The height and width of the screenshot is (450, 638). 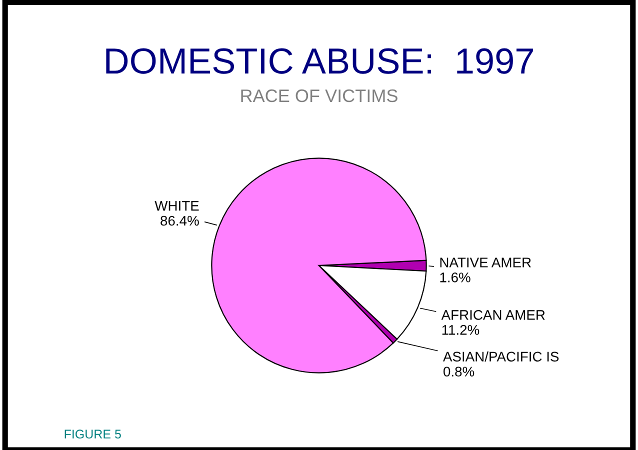 What do you see at coordinates (461, 329) in the screenshot?
I see `data-label: 11.2%` at bounding box center [461, 329].